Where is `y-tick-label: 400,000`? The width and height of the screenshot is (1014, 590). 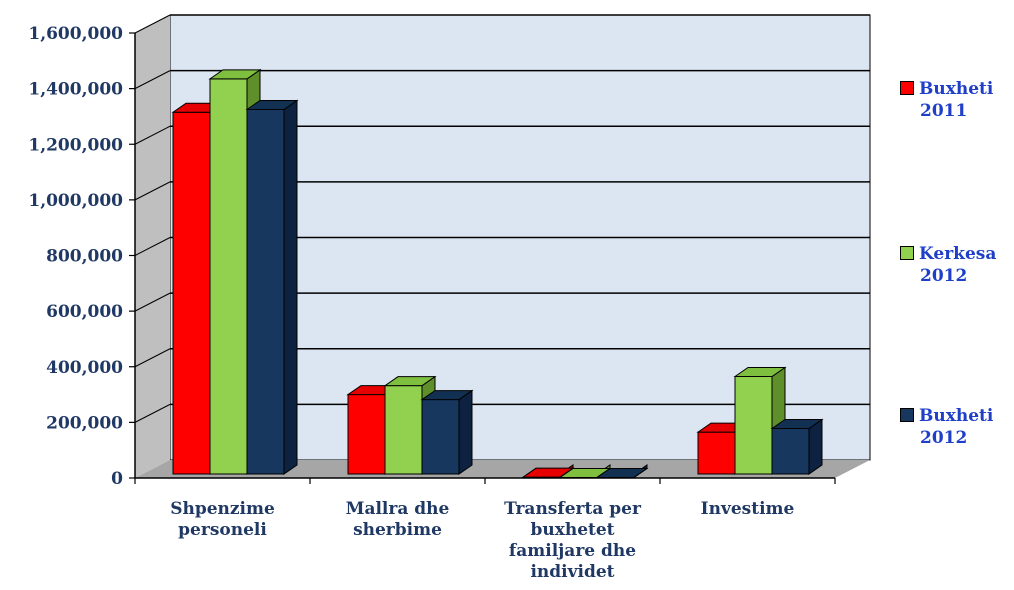
y-tick-label: 400,000 is located at coordinates (84, 368).